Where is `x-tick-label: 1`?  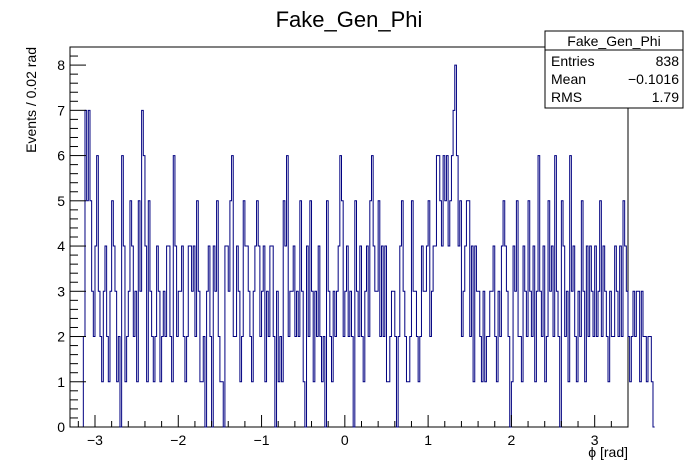 x-tick-label: 1 is located at coordinates (428, 440).